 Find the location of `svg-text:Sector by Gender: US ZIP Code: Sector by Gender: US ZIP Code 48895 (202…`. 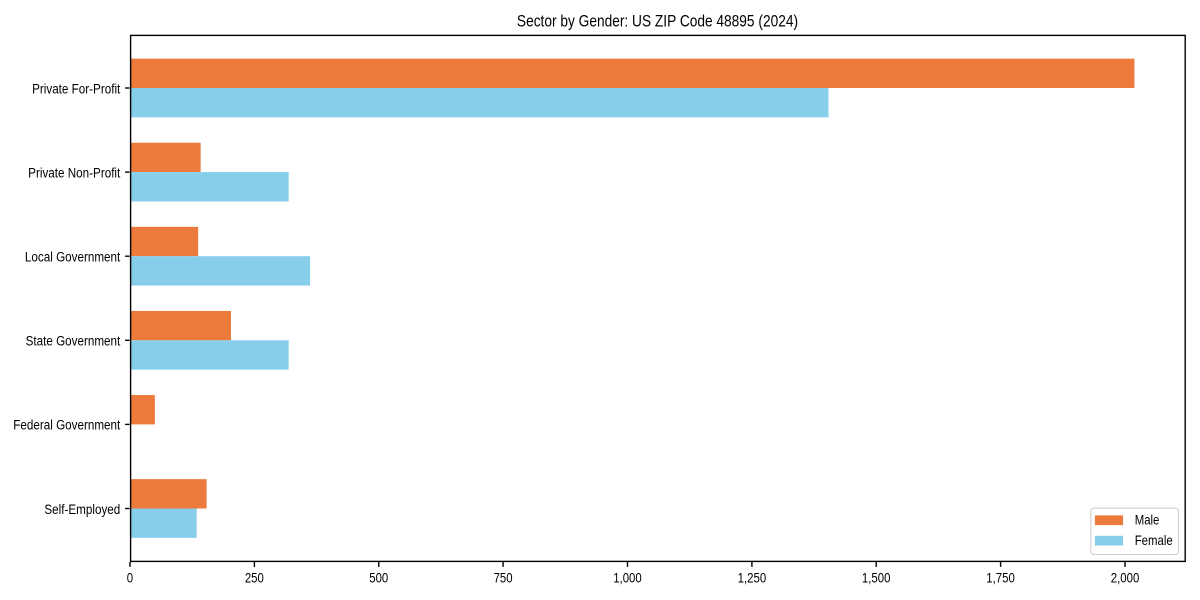

svg-text:Sector by Gender: US ZIP Code: Sector by Gender: US ZIP Code 48895 (202… is located at coordinates (657, 21).